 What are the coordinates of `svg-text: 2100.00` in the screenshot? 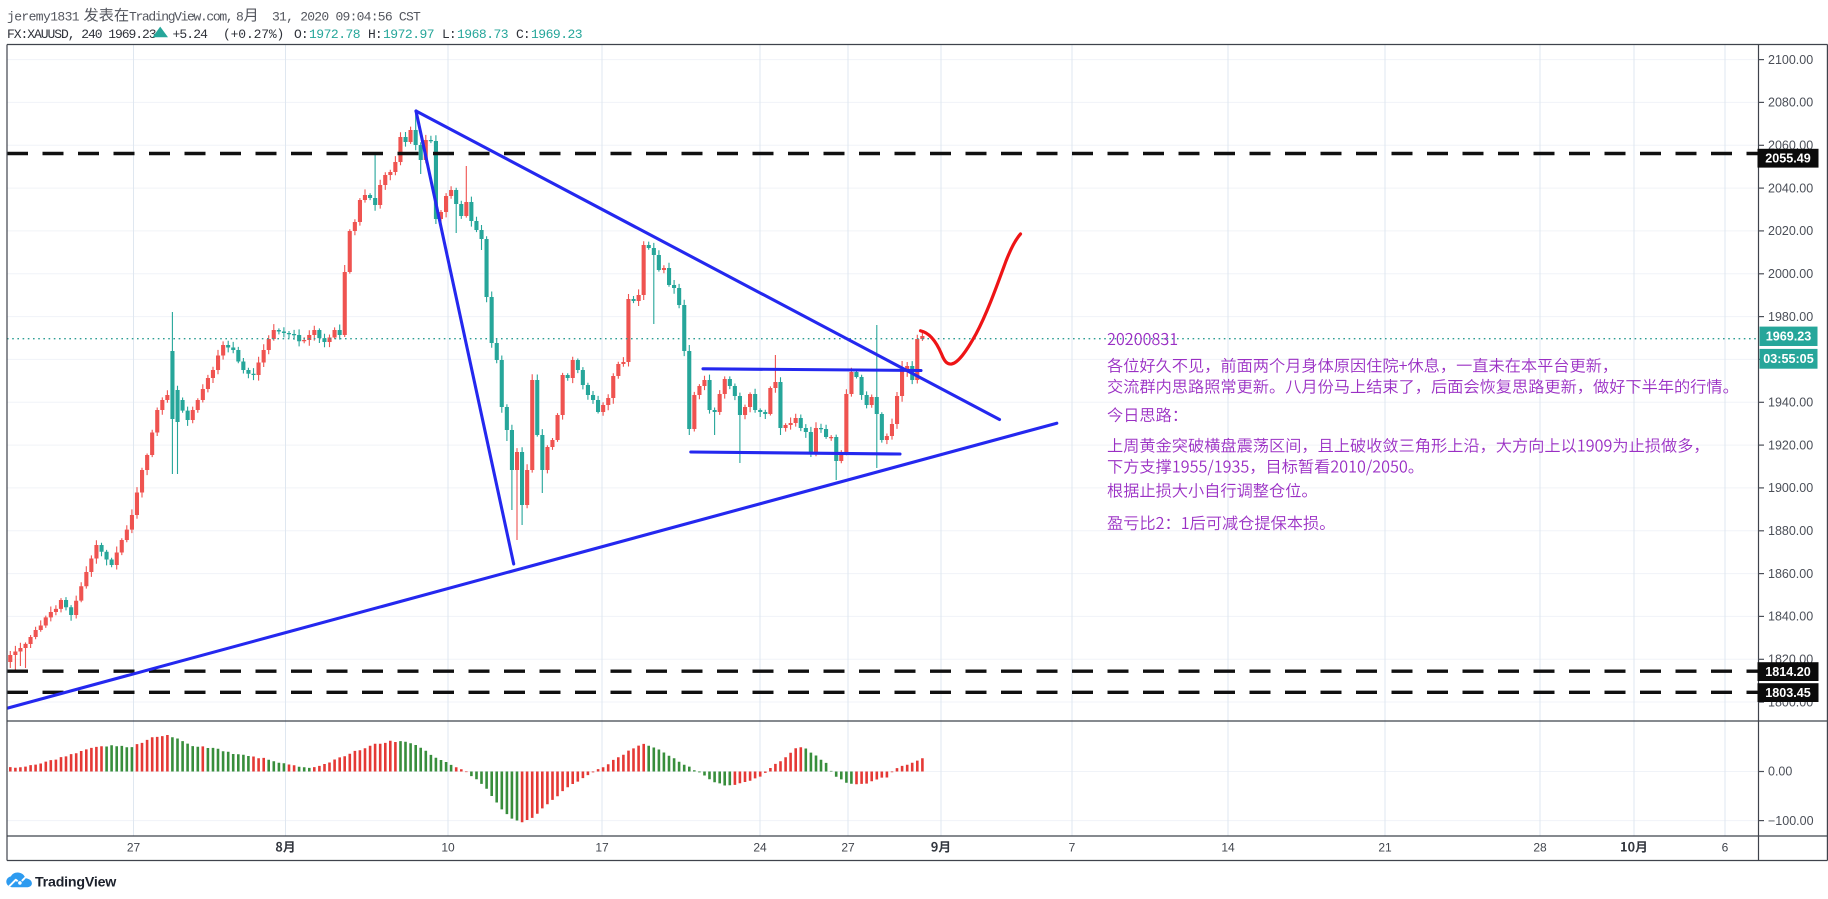 It's located at (1790, 60).